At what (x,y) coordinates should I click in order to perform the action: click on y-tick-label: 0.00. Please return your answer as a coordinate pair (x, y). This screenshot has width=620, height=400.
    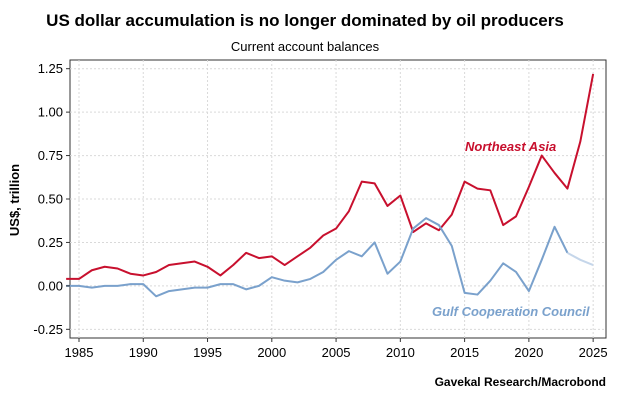
    Looking at the image, I should click on (50, 285).